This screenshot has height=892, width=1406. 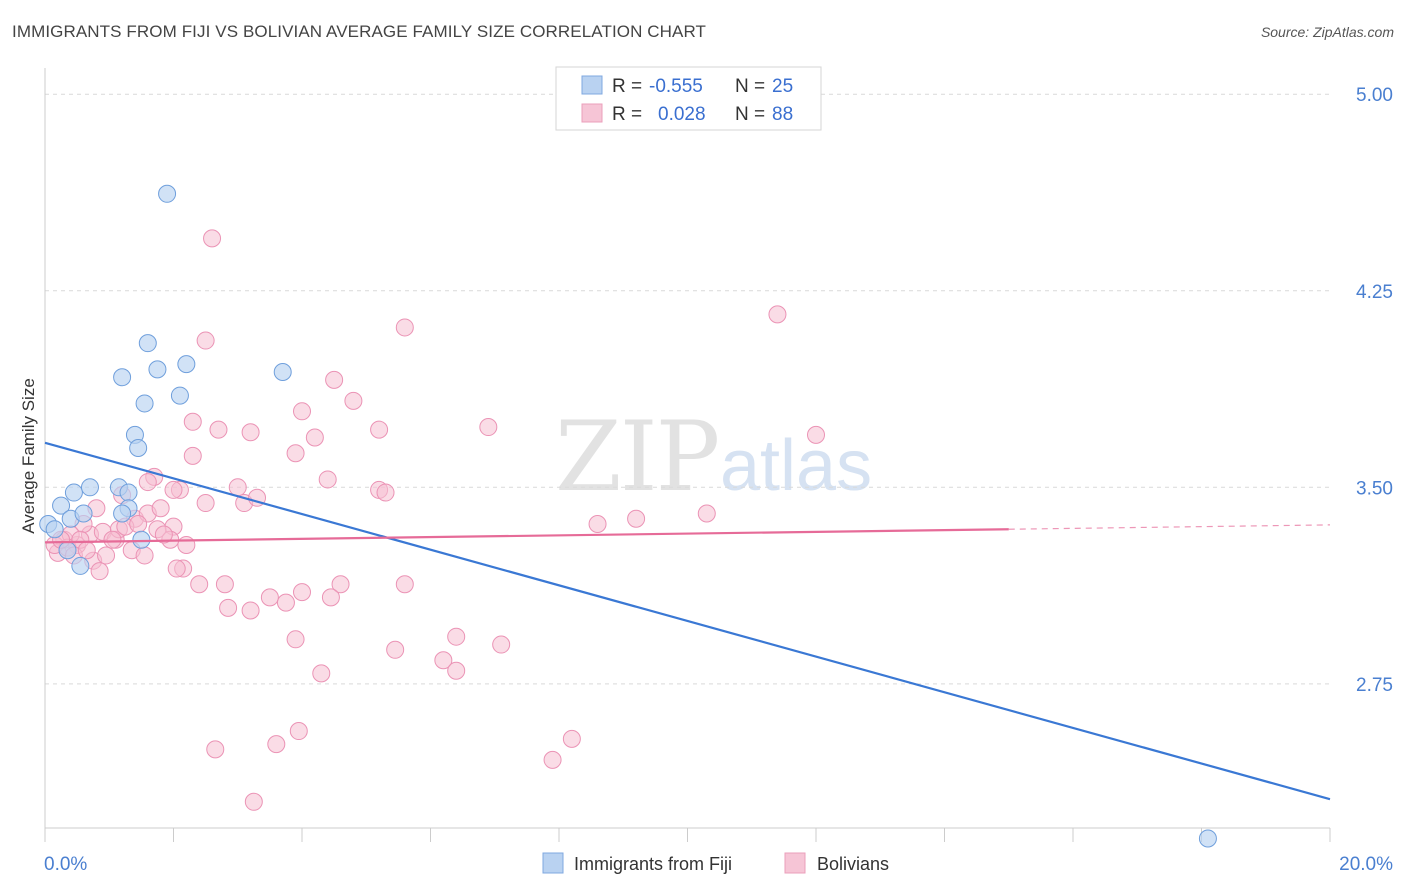 I want to click on legend-n-label-fiji: N =, so click(x=750, y=86).